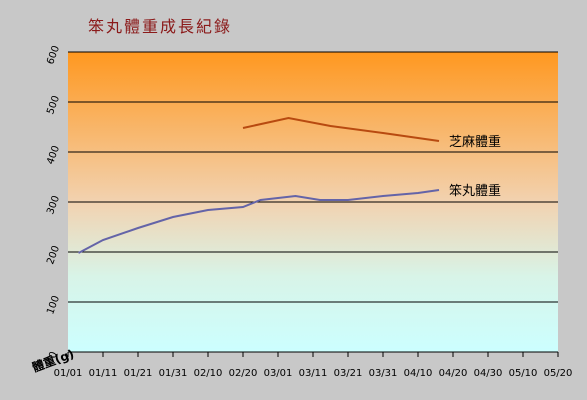  Describe the element at coordinates (313, 373) in the screenshot. I see `x-tick-label: 03/11` at that location.